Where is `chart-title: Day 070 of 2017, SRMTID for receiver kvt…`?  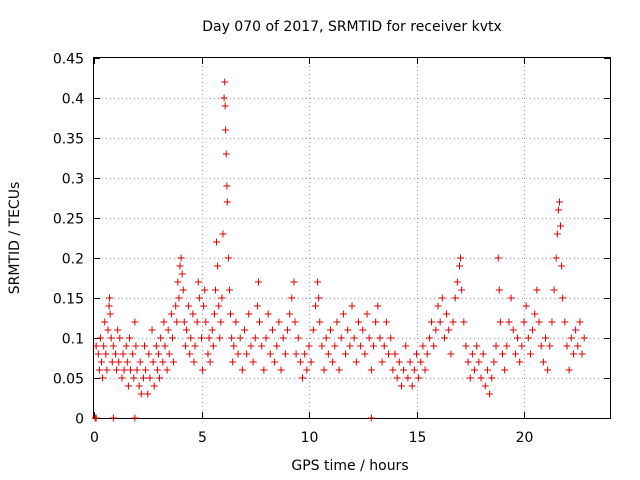
chart-title: Day 070 of 2017, SRMTID for receiver kvt… is located at coordinates (352, 27).